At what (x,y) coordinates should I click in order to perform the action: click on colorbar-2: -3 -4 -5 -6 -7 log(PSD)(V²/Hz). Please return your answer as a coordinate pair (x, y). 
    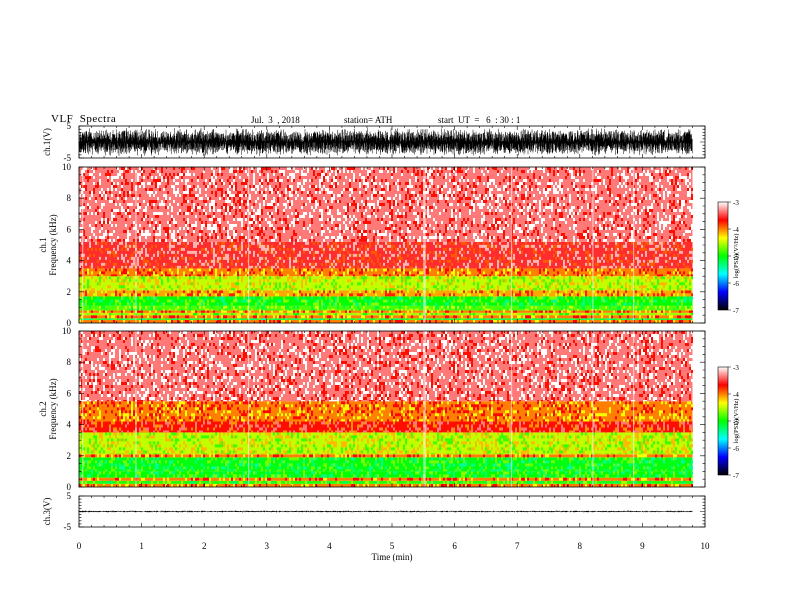
    Looking at the image, I should click on (728, 422).